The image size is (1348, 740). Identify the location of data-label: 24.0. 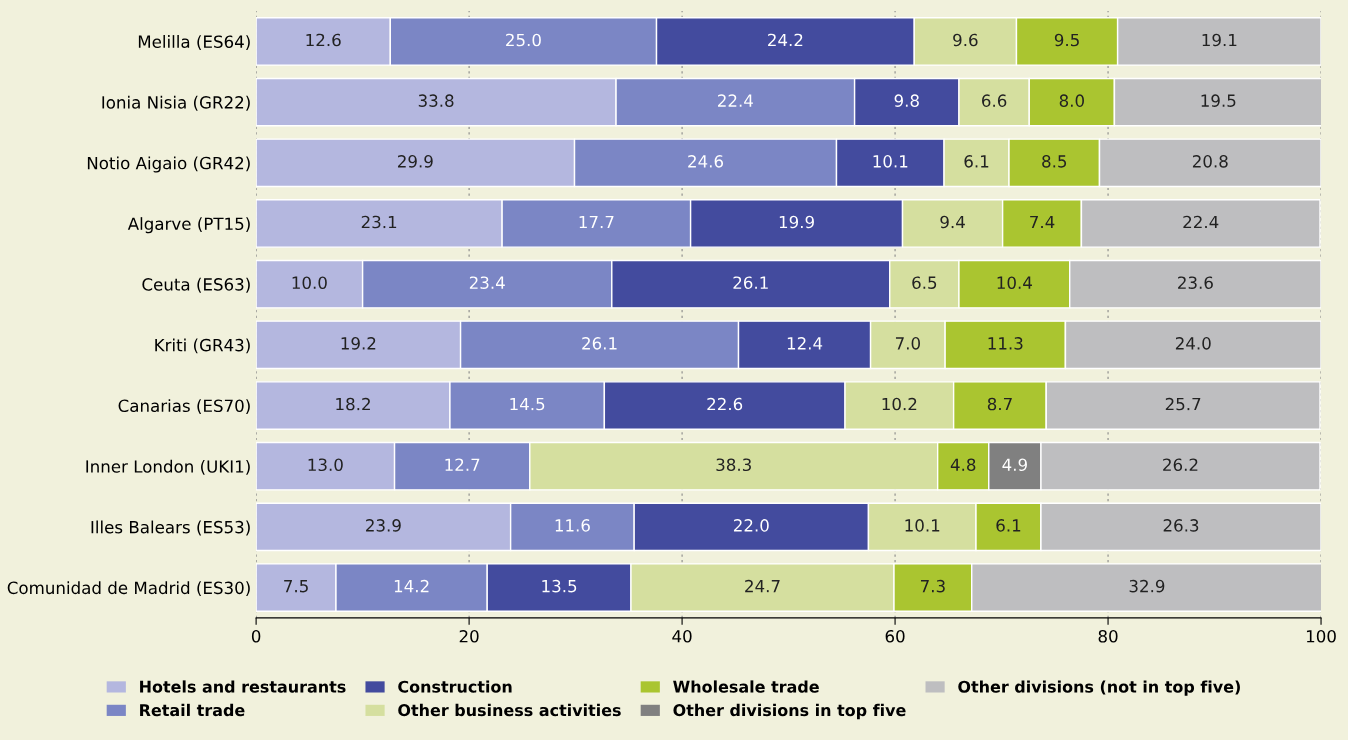
(1193, 343).